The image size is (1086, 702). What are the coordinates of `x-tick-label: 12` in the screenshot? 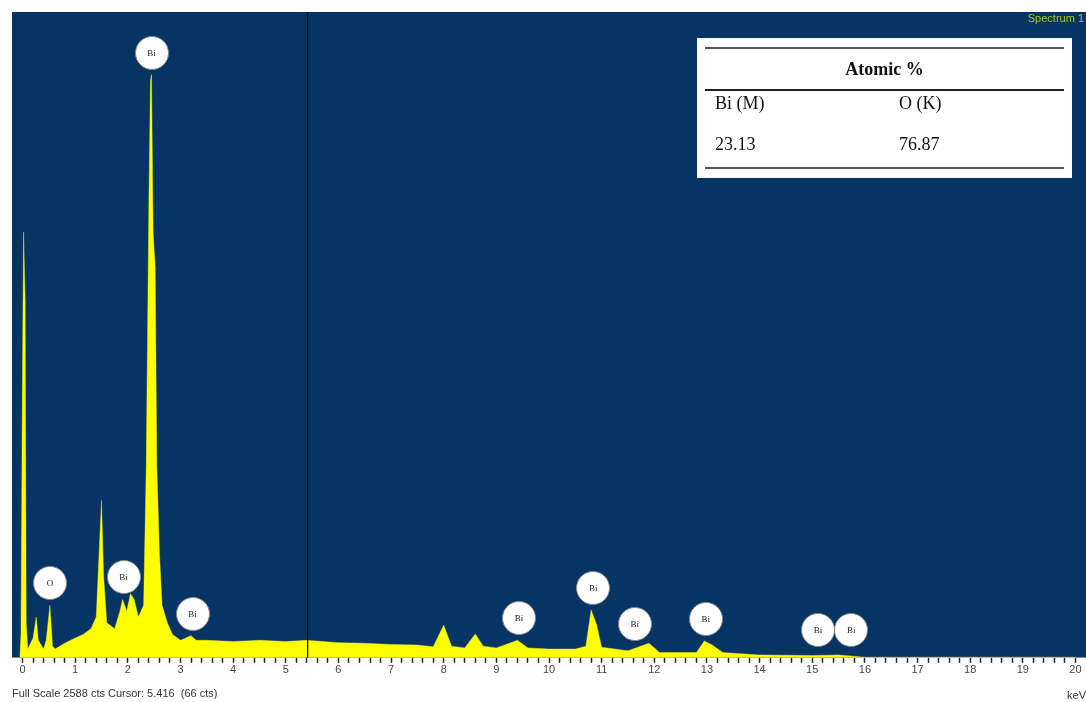 It's located at (654, 669).